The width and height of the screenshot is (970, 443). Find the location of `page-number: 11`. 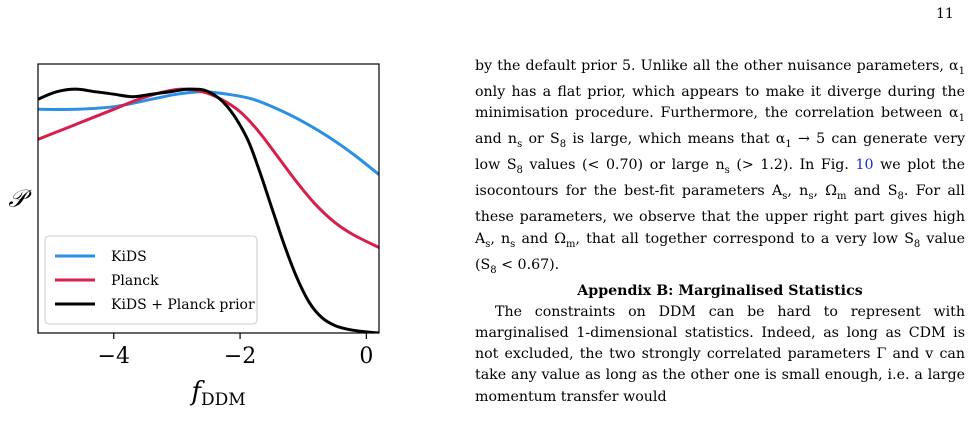

page-number: 11 is located at coordinates (945, 14).